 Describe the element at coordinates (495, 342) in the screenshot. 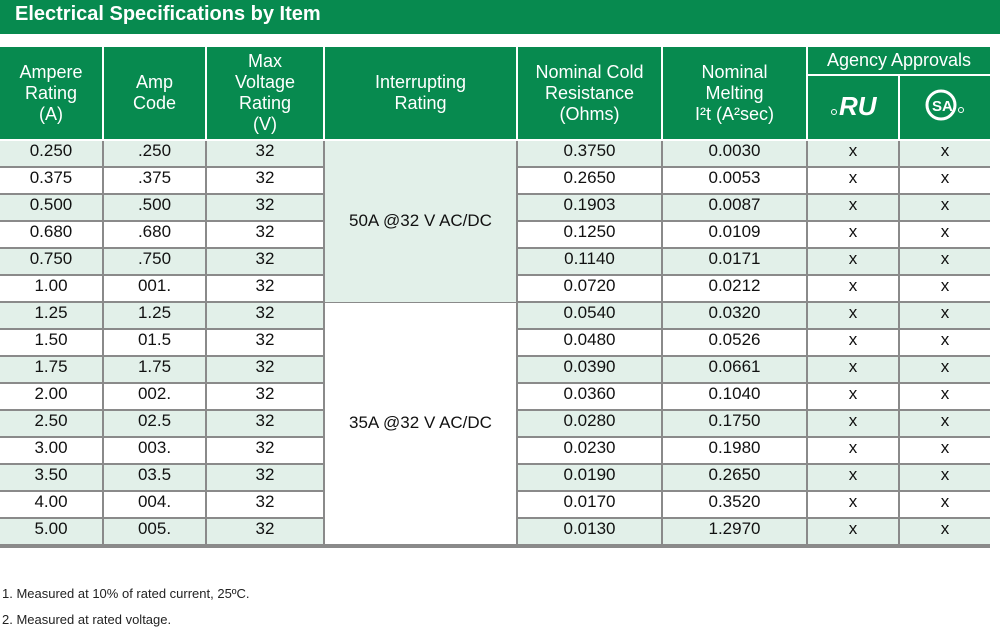

I see `table-row: 1.50 01.5 32 0.0480 0.0526 x x` at that location.